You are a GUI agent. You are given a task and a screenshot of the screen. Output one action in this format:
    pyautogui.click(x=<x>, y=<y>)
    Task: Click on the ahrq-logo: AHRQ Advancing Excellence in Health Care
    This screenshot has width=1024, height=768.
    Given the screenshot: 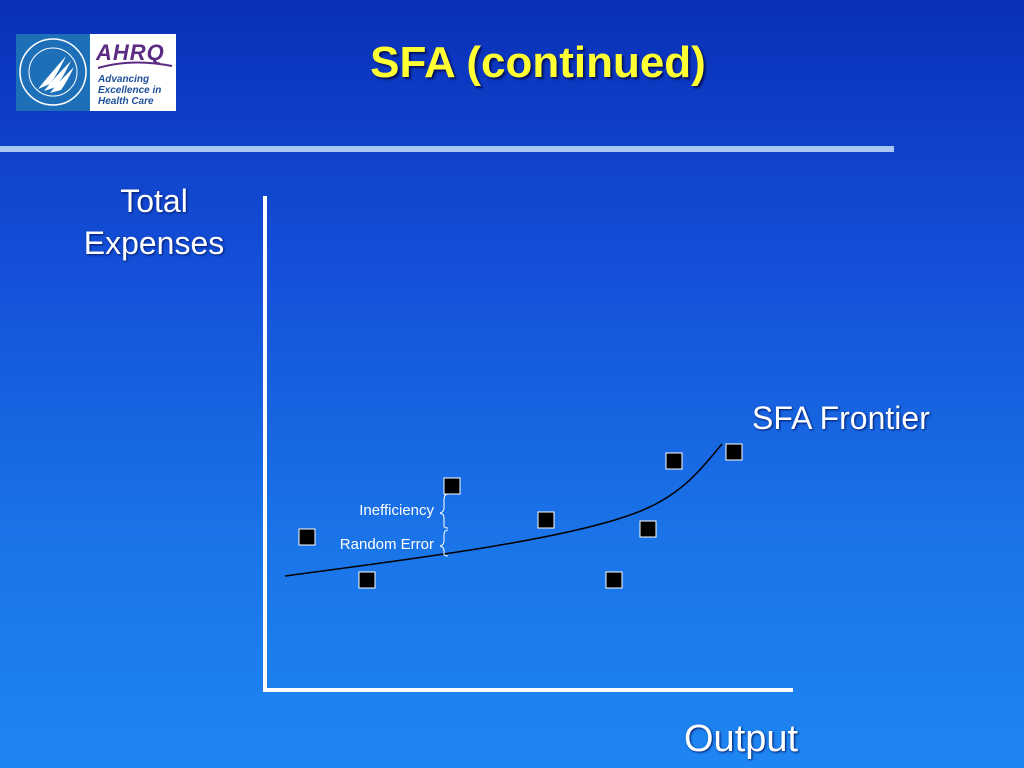 What is the action you would take?
    pyautogui.click(x=96, y=72)
    